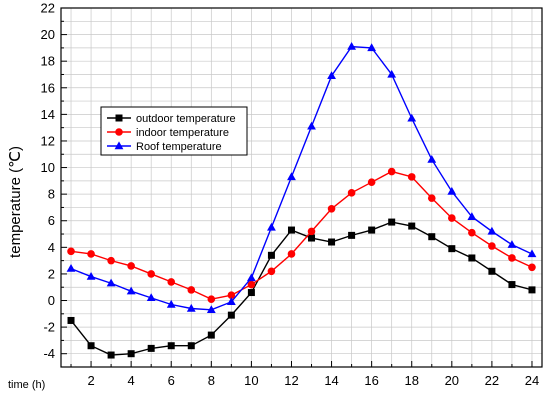 Image resolution: width=550 pixels, height=404 pixels. What do you see at coordinates (51, 220) in the screenshot?
I see `y-tick-label: 6` at bounding box center [51, 220].